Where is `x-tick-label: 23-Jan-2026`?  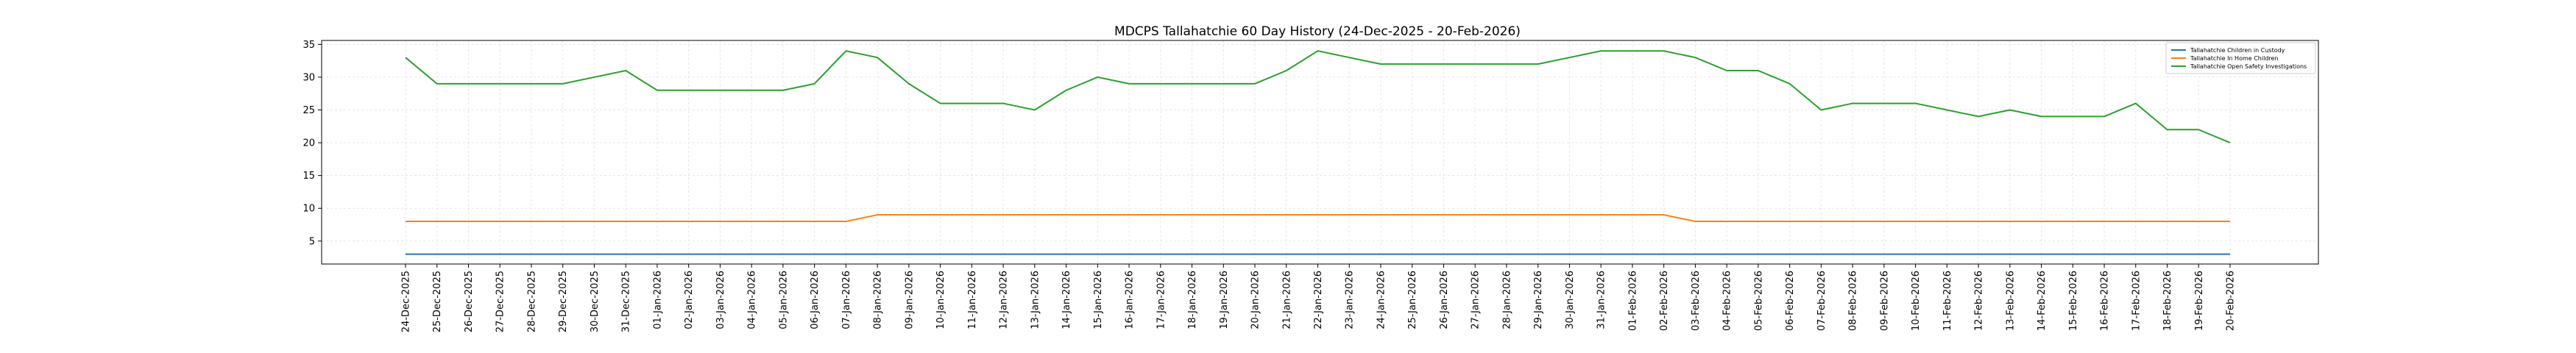
x-tick-label: 23-Jan-2026 is located at coordinates (1350, 300).